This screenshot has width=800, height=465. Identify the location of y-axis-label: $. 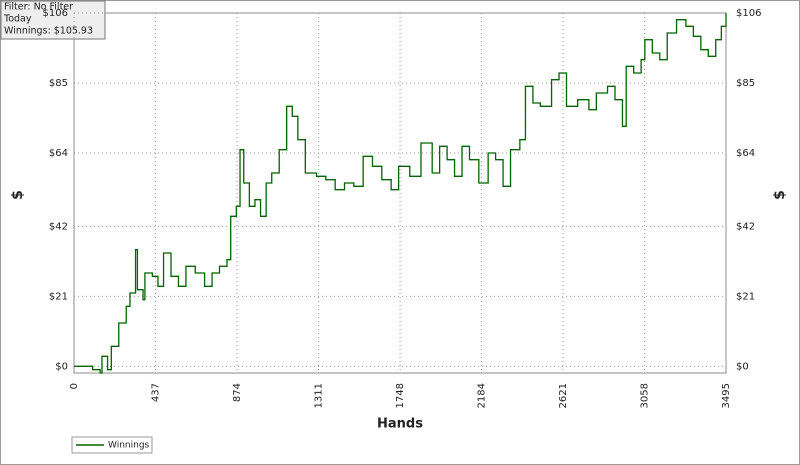
(18, 195).